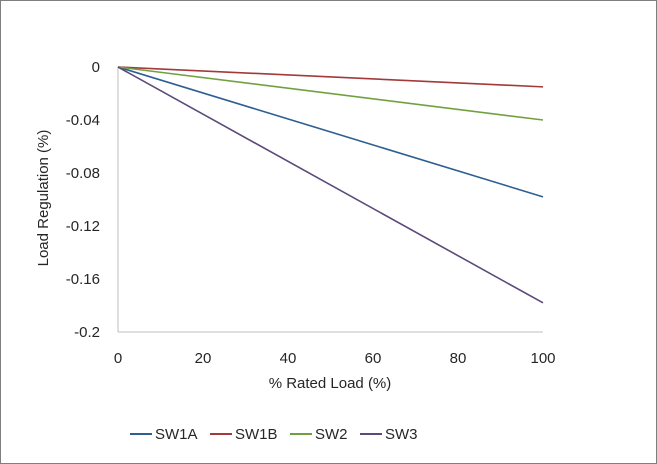  I want to click on series-line-sw1b, so click(330, 77).